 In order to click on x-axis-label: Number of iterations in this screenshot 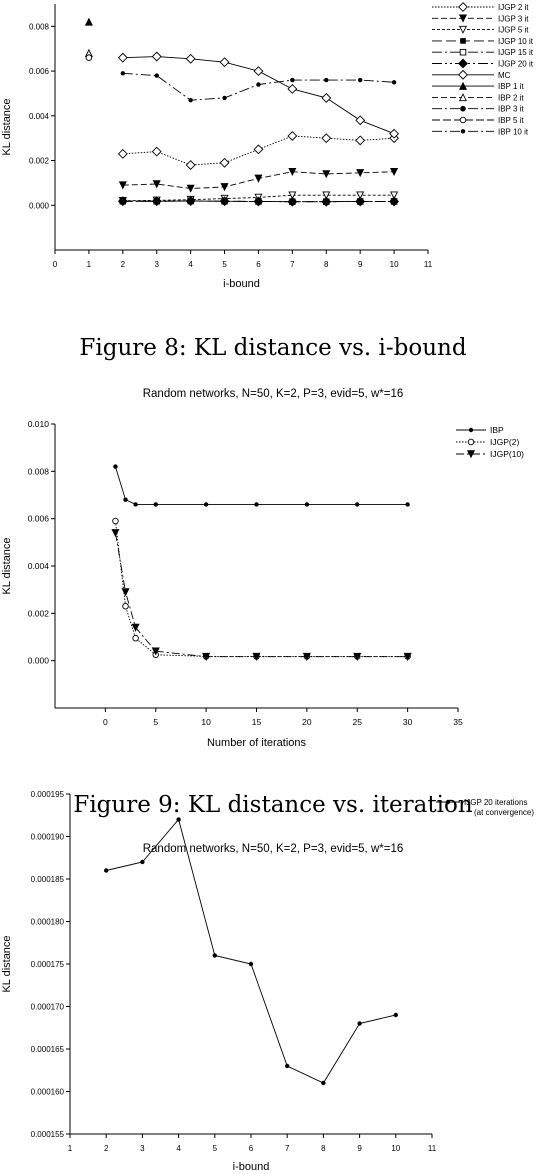, I will do `click(257, 743)`.